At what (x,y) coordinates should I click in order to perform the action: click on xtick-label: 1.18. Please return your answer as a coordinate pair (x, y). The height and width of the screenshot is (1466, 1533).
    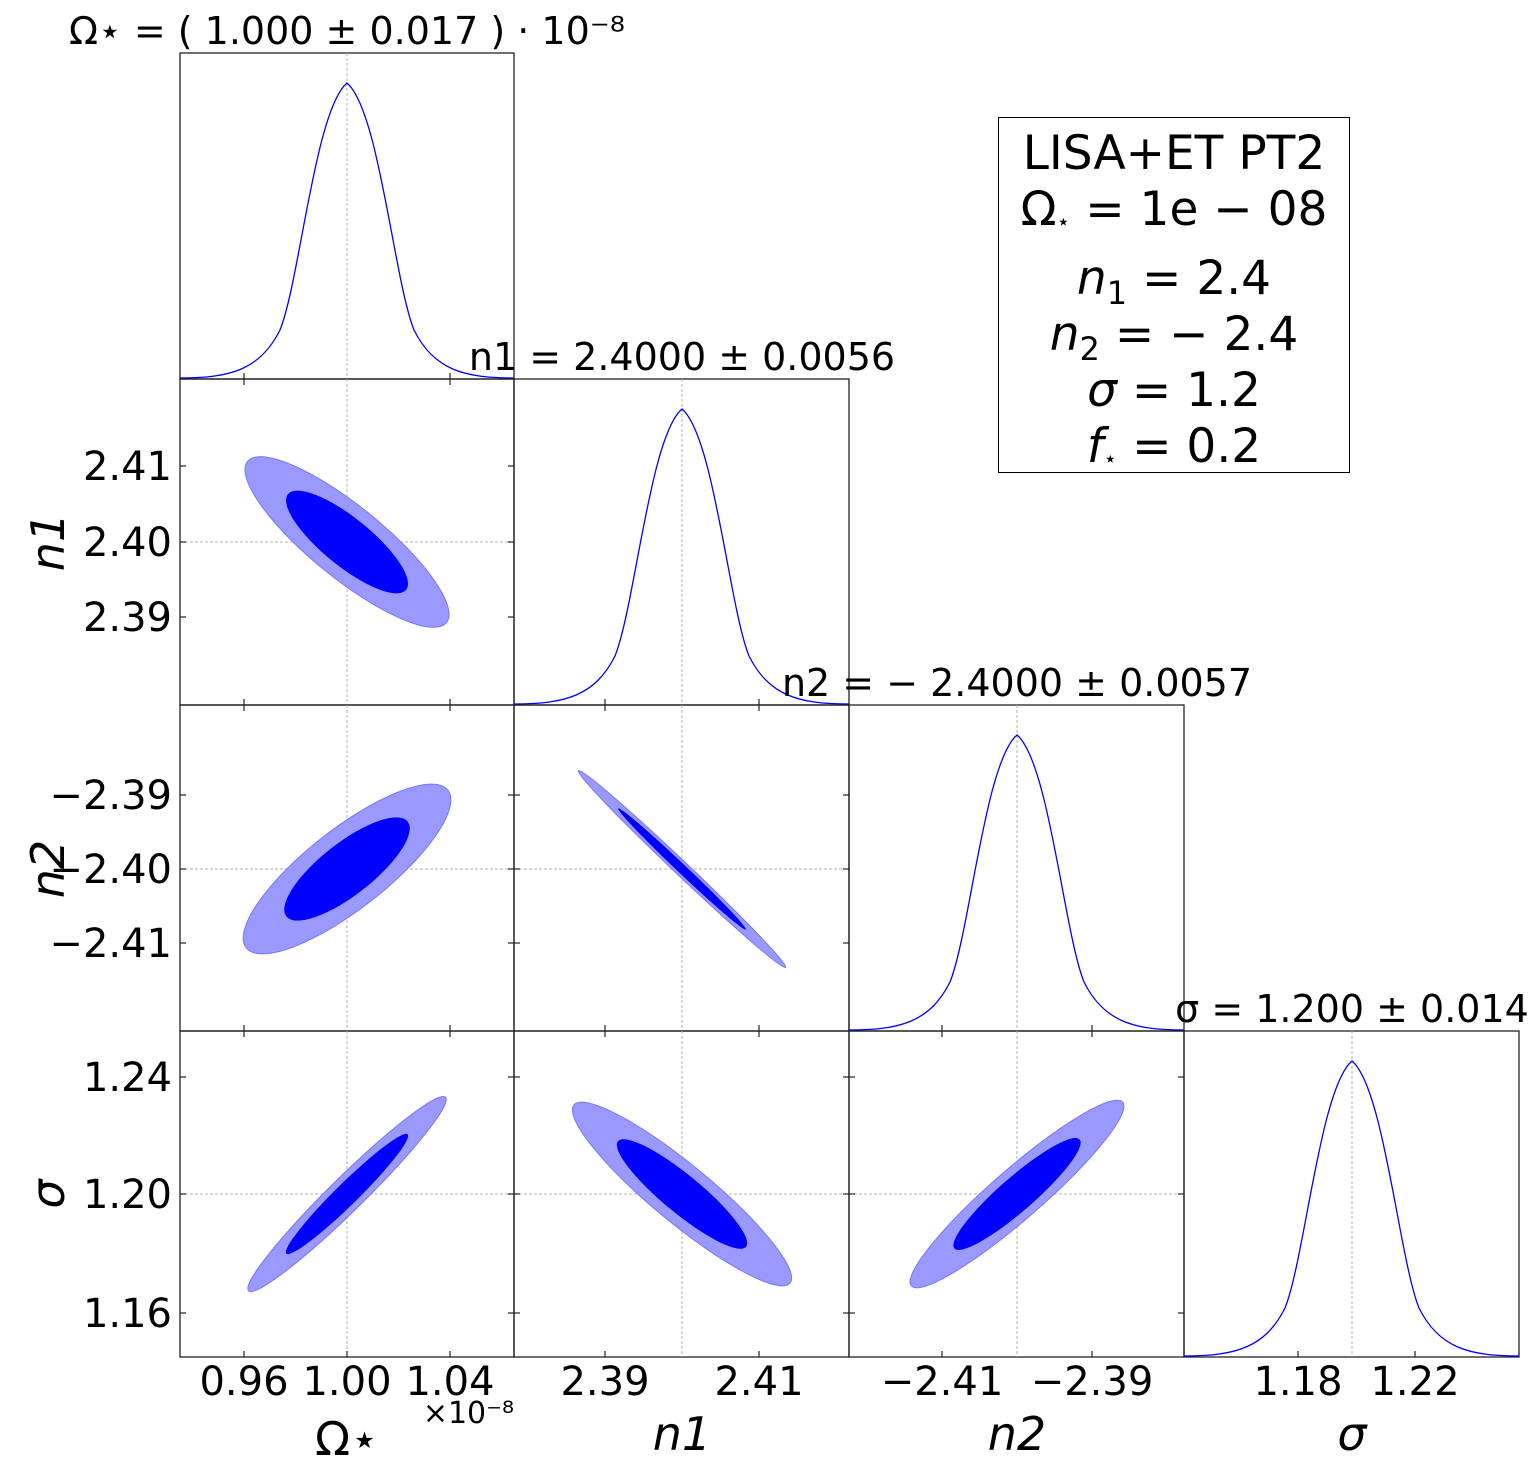
    Looking at the image, I should click on (1297, 1382).